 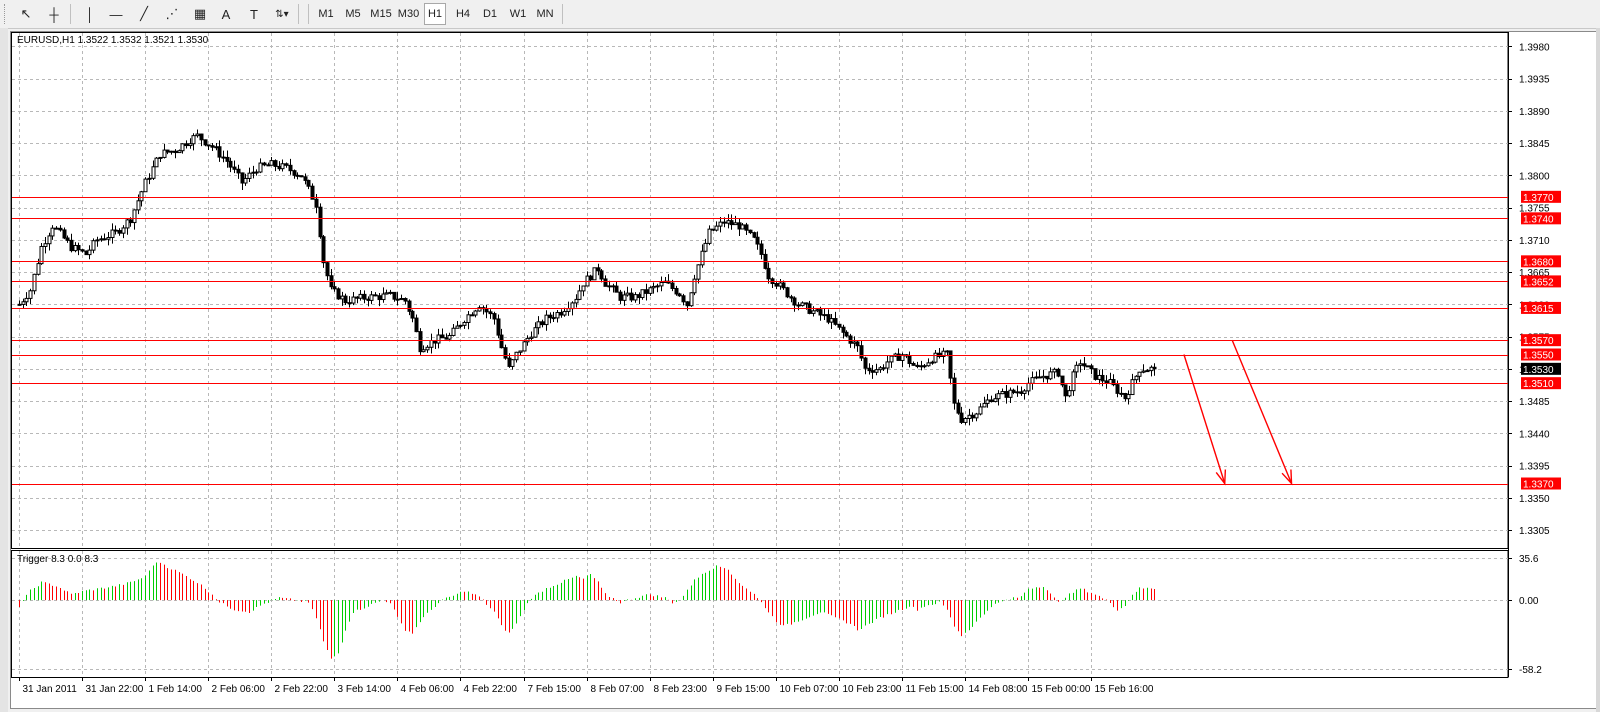 What do you see at coordinates (463, 14) in the screenshot?
I see `timeframe-button-h4: H4` at bounding box center [463, 14].